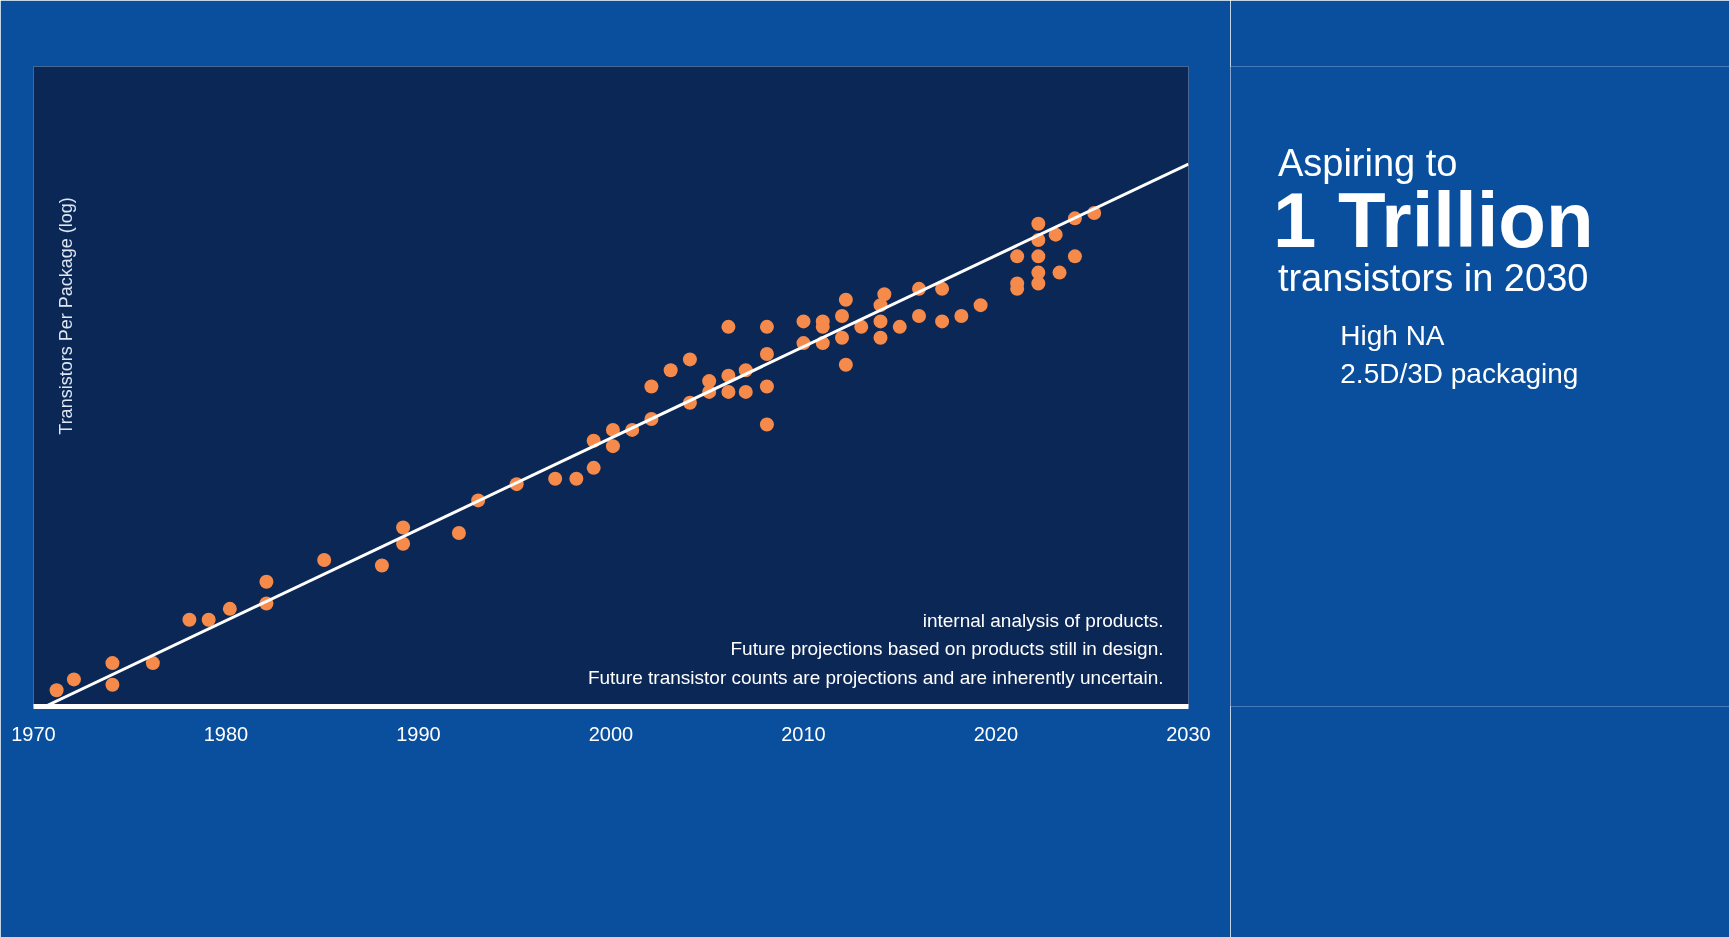  I want to click on y-axis-title: Transistors Per Package (log), so click(66, 316).